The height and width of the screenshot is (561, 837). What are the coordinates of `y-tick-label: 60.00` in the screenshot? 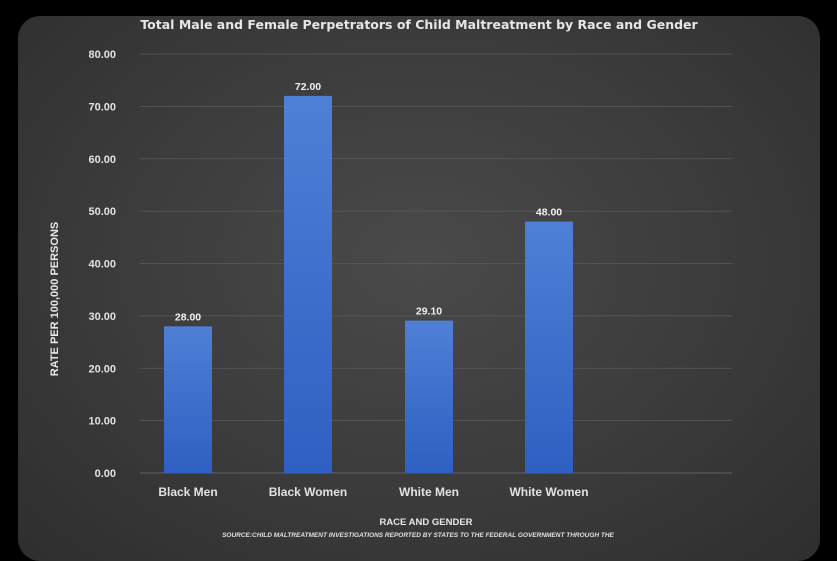 It's located at (102, 160).